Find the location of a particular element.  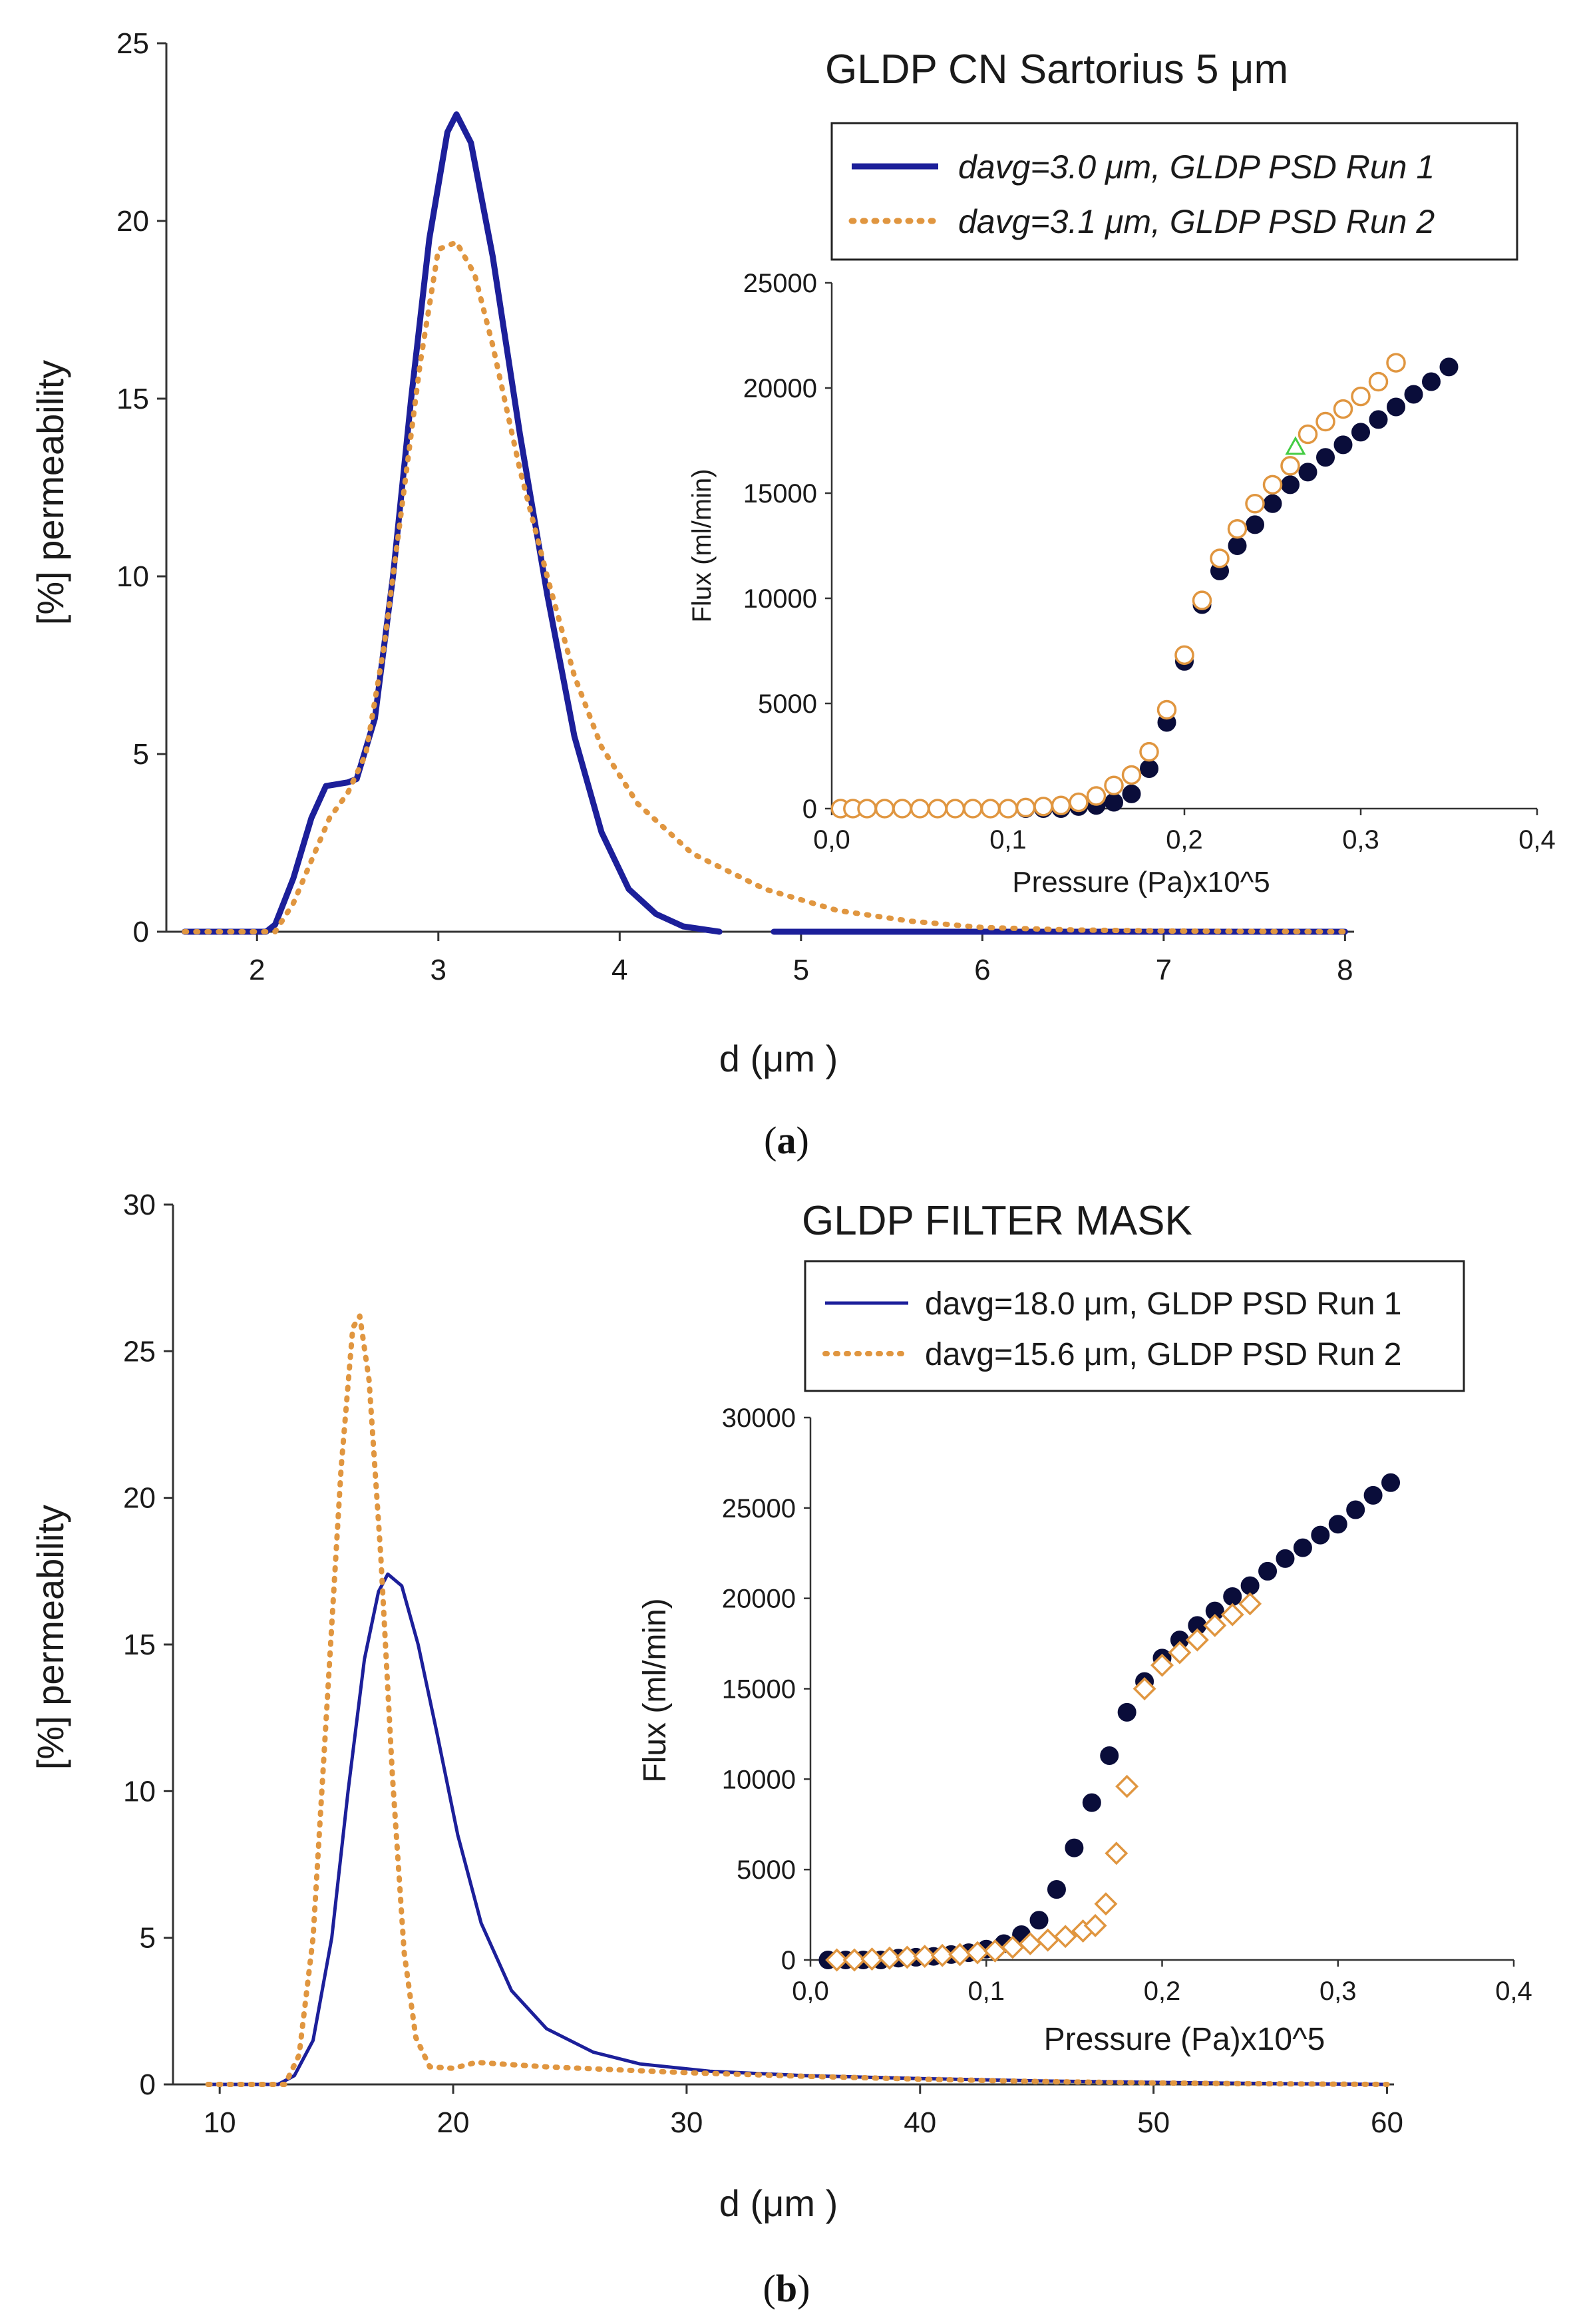

inset-y-tick-label: 15000 is located at coordinates (780, 493).